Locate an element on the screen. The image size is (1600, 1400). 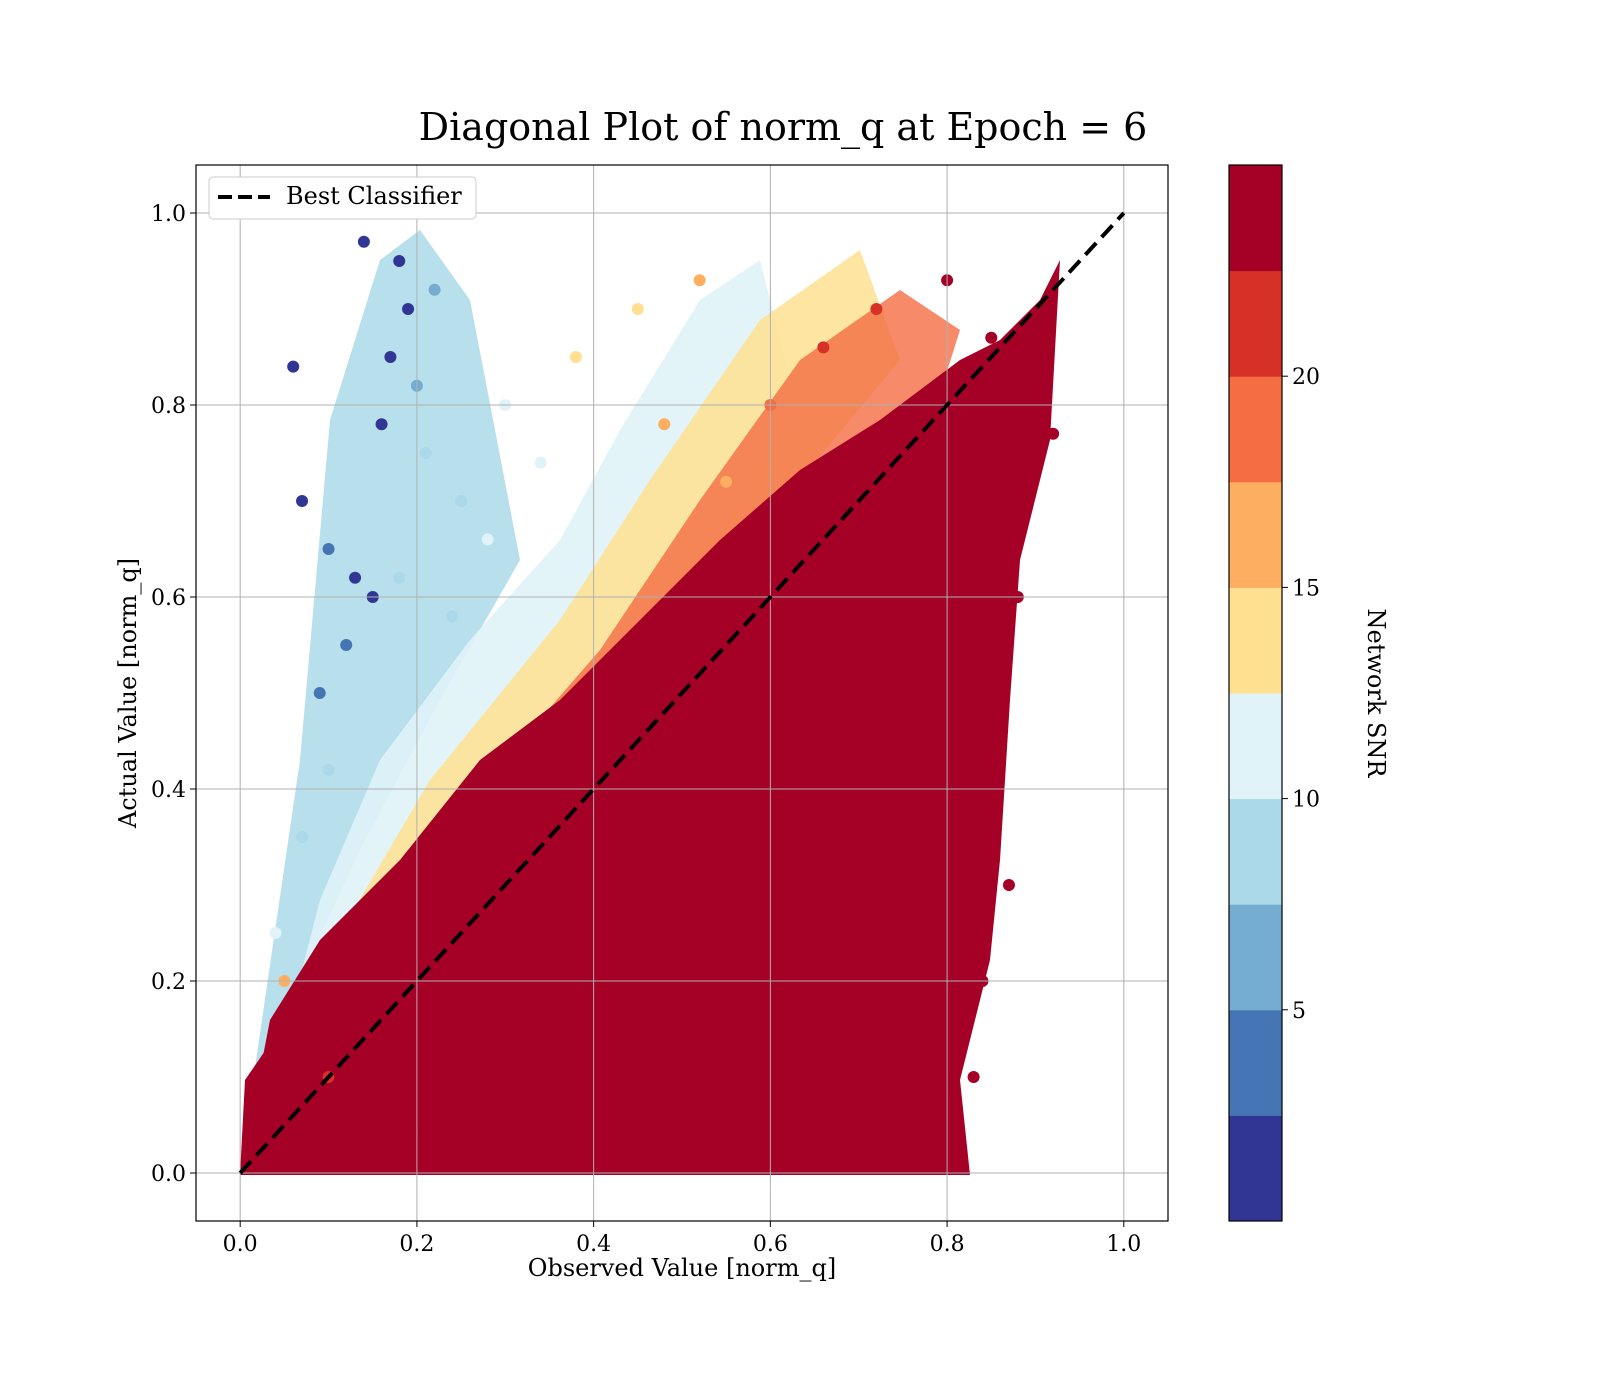
colorbar-tick-label: 15 is located at coordinates (1306, 588).